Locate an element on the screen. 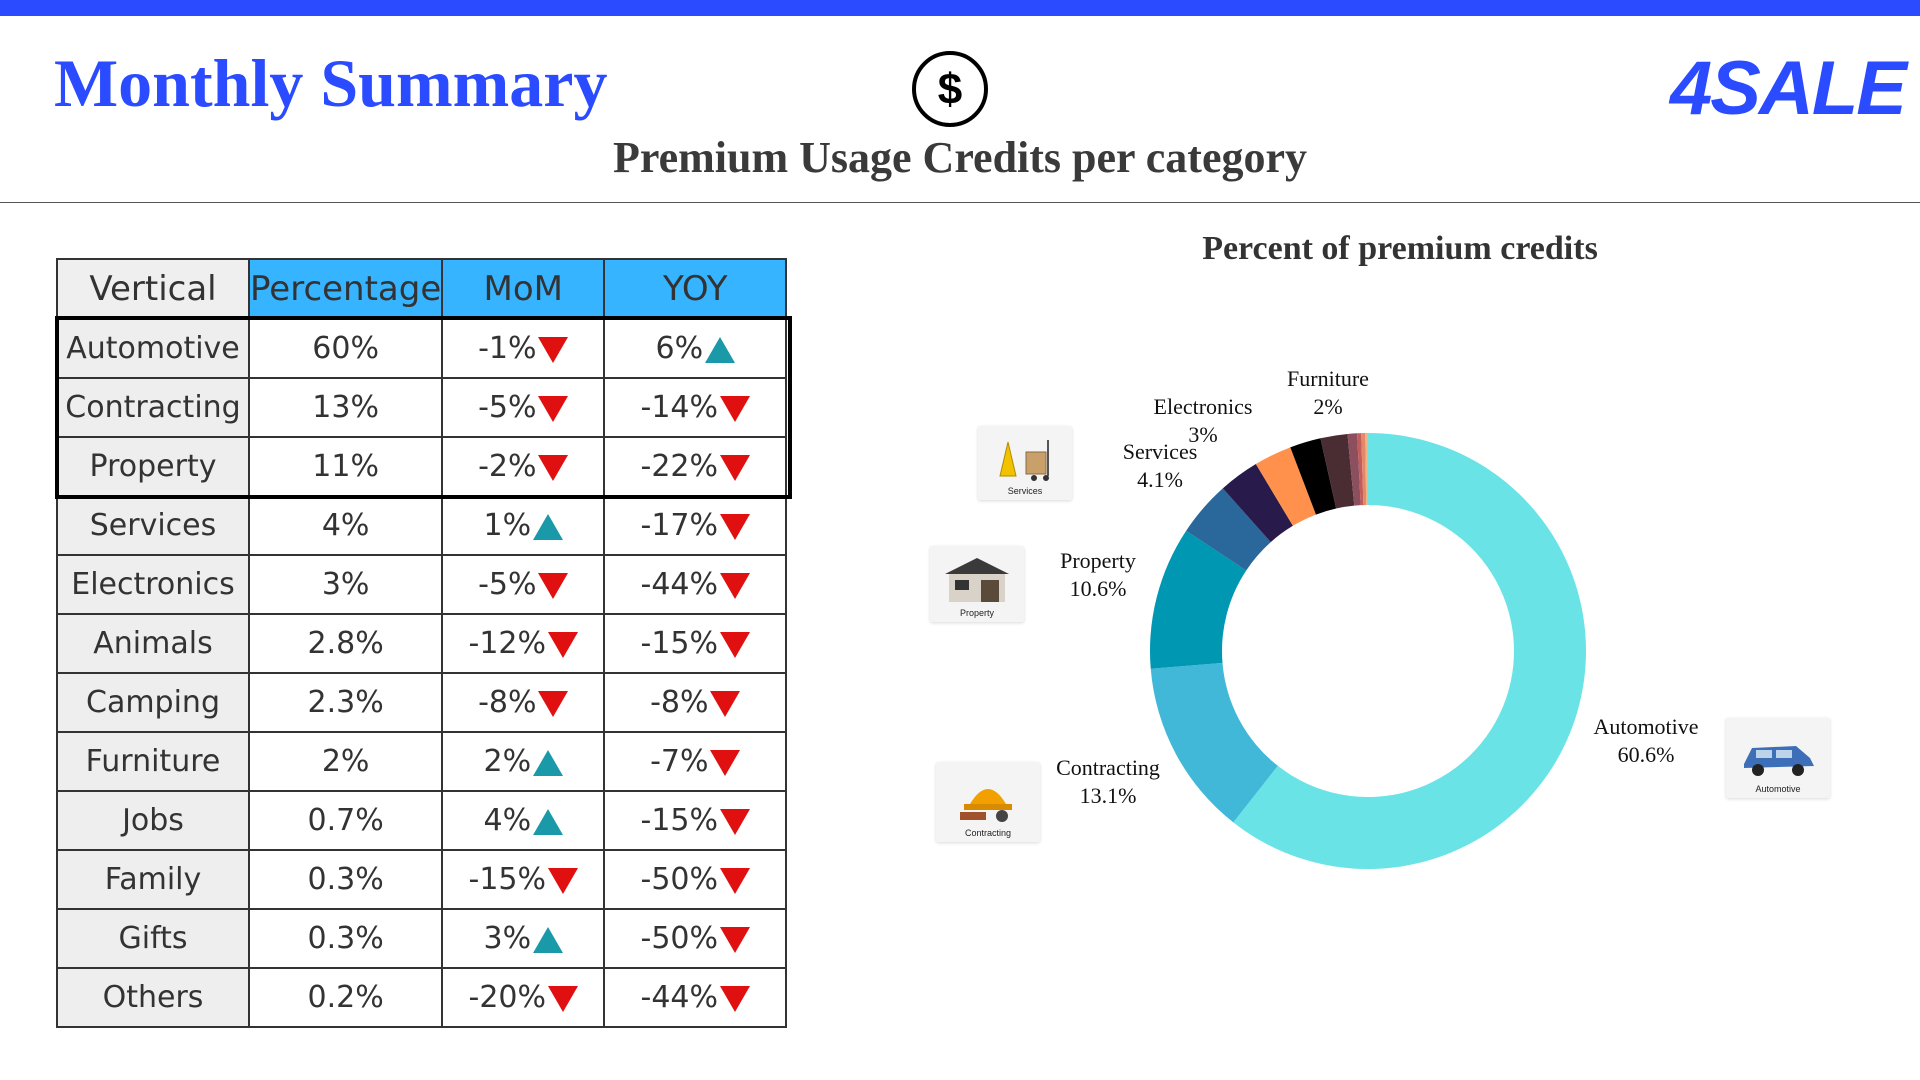 The width and height of the screenshot is (1920, 1080). cell-yoy-text: -22% is located at coordinates (679, 466).